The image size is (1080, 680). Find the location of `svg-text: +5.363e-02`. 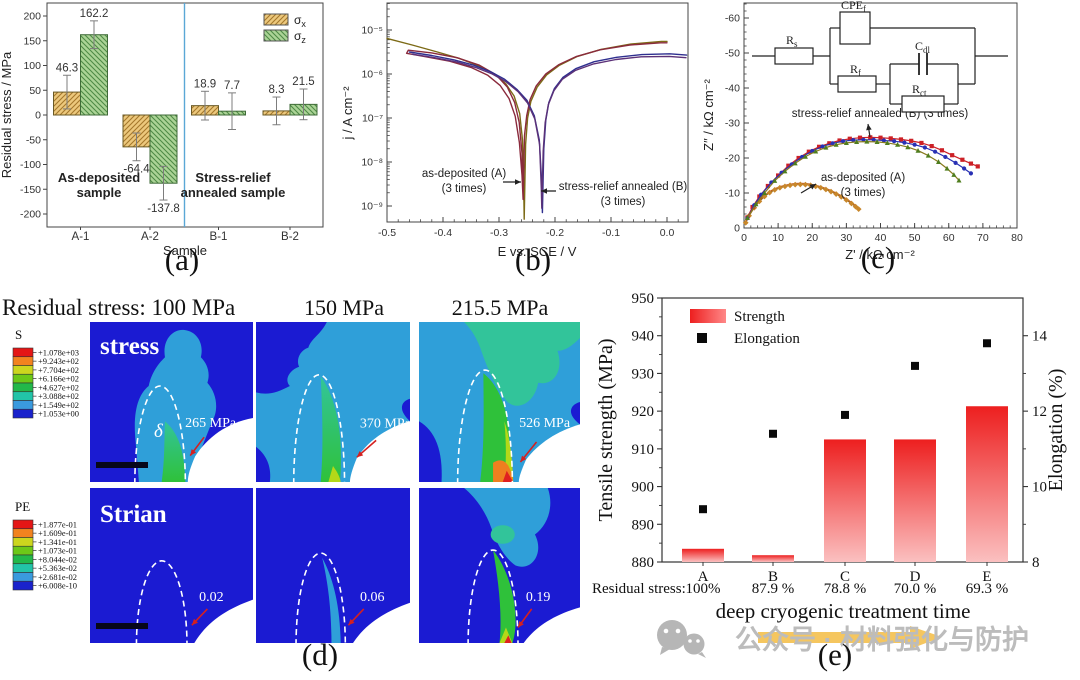

svg-text: +5.363e-02 is located at coordinates (57, 568).